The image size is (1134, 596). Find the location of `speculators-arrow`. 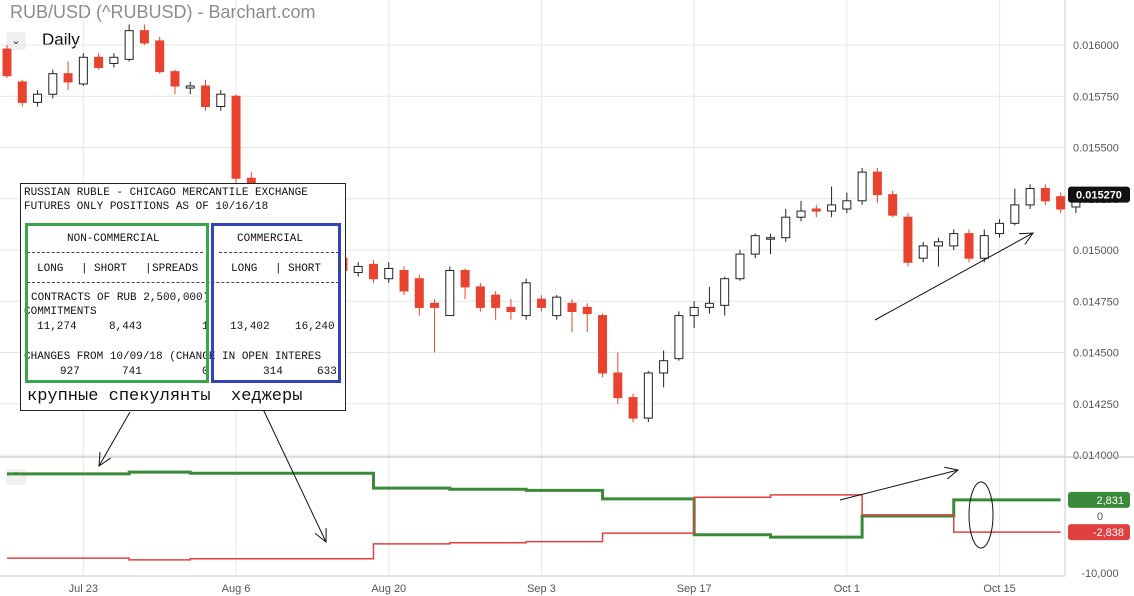

speculators-arrow is located at coordinates (114, 439).